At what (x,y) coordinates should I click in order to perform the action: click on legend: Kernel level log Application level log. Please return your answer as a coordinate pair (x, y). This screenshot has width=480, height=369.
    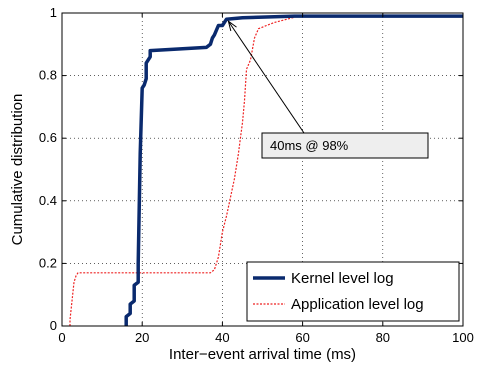
    Looking at the image, I should click on (353, 291).